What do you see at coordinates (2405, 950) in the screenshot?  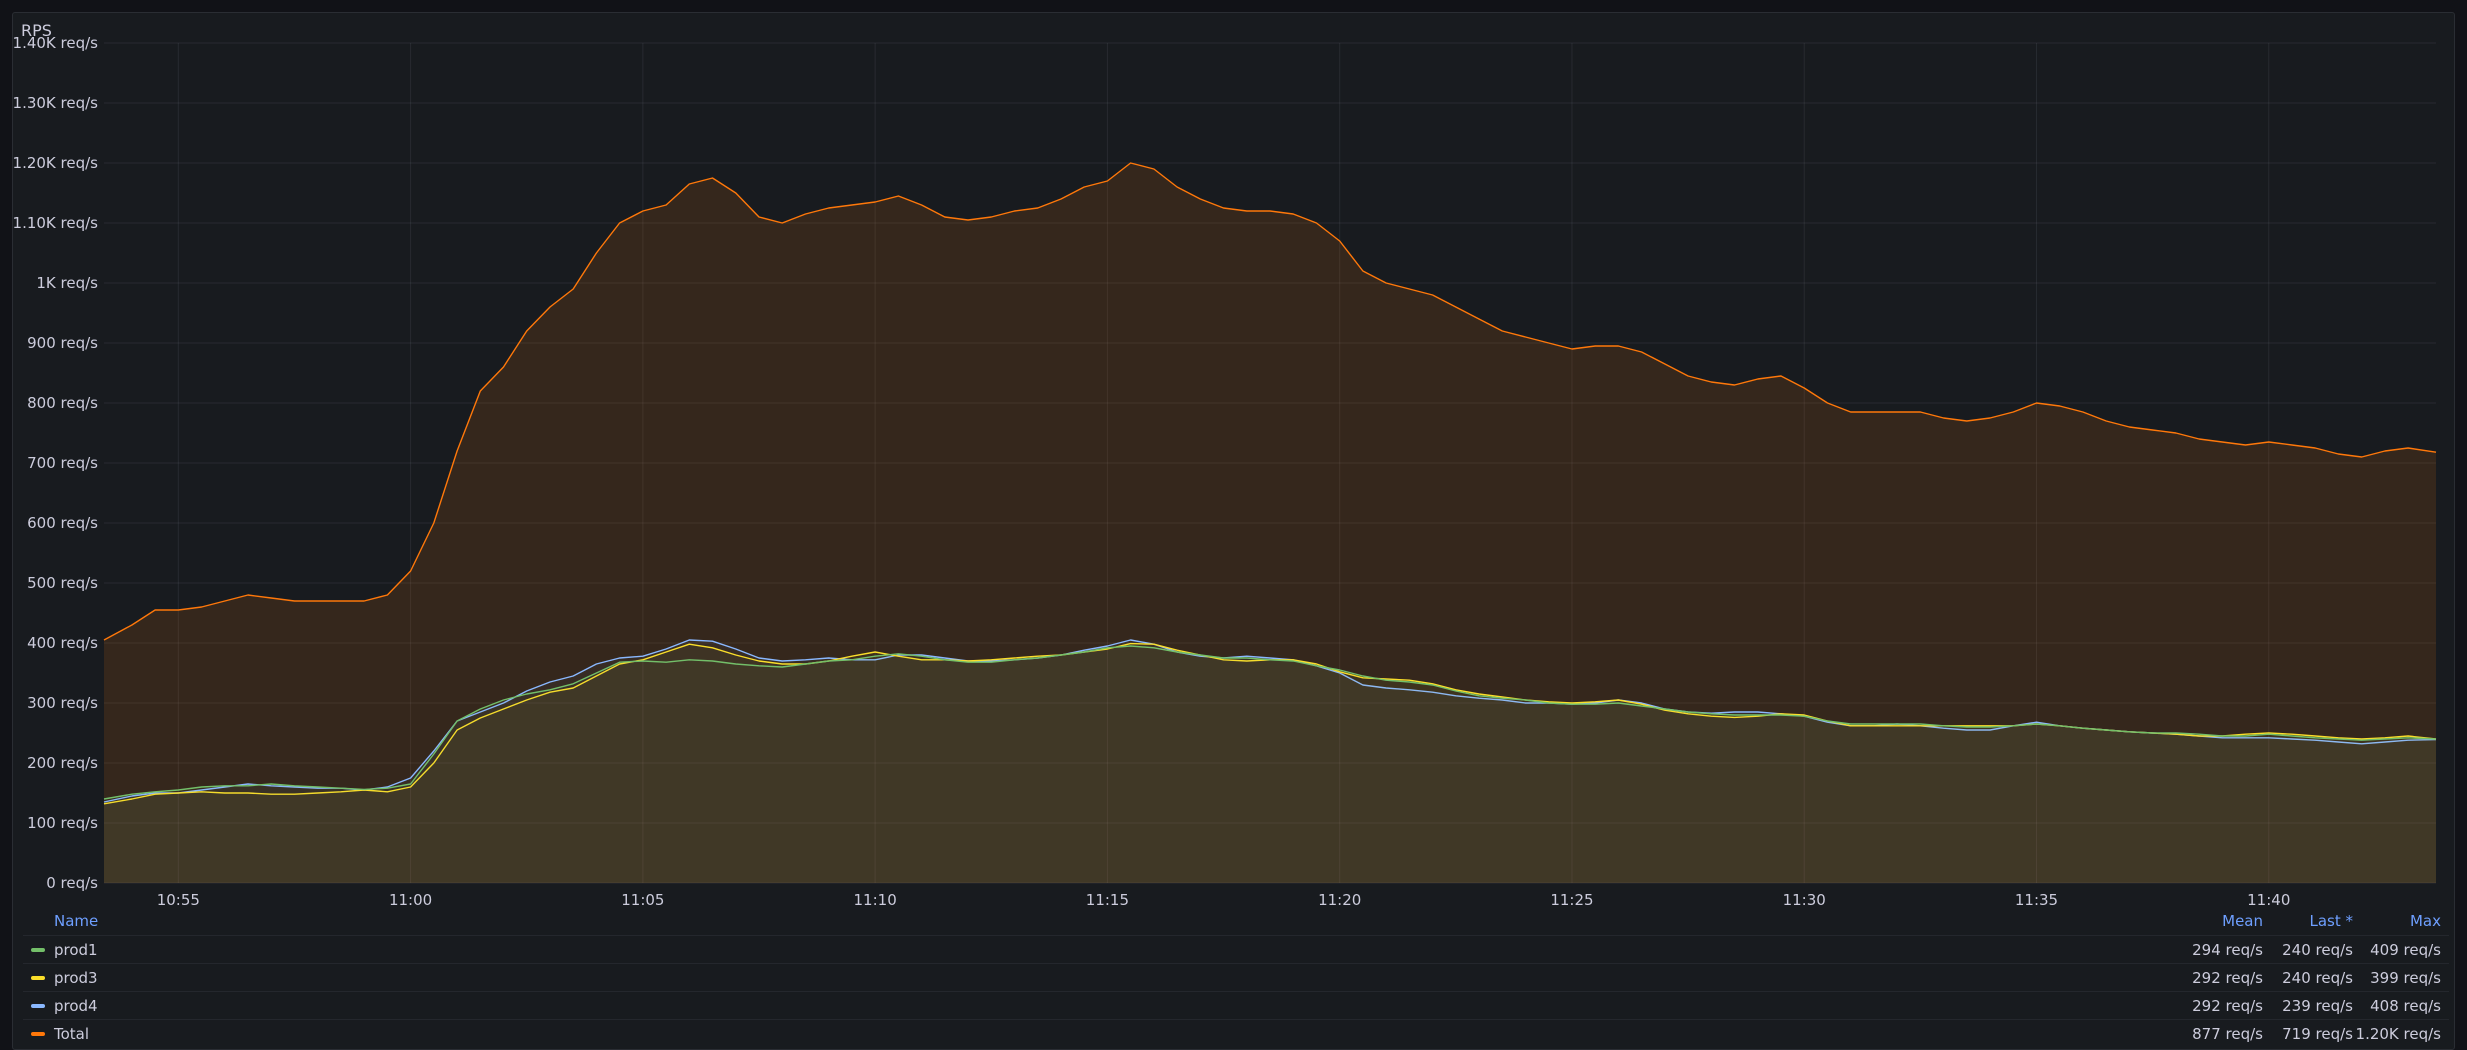 I see `legend-max-value: 409 req/s` at bounding box center [2405, 950].